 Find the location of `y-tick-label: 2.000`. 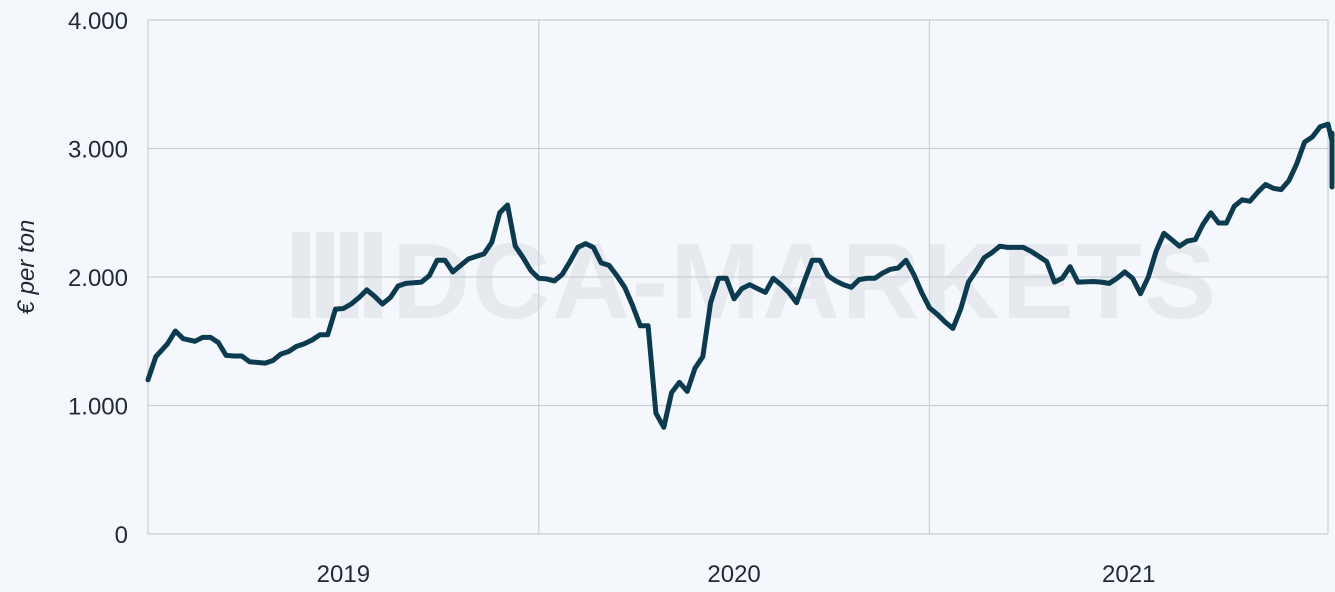

y-tick-label: 2.000 is located at coordinates (98, 278).